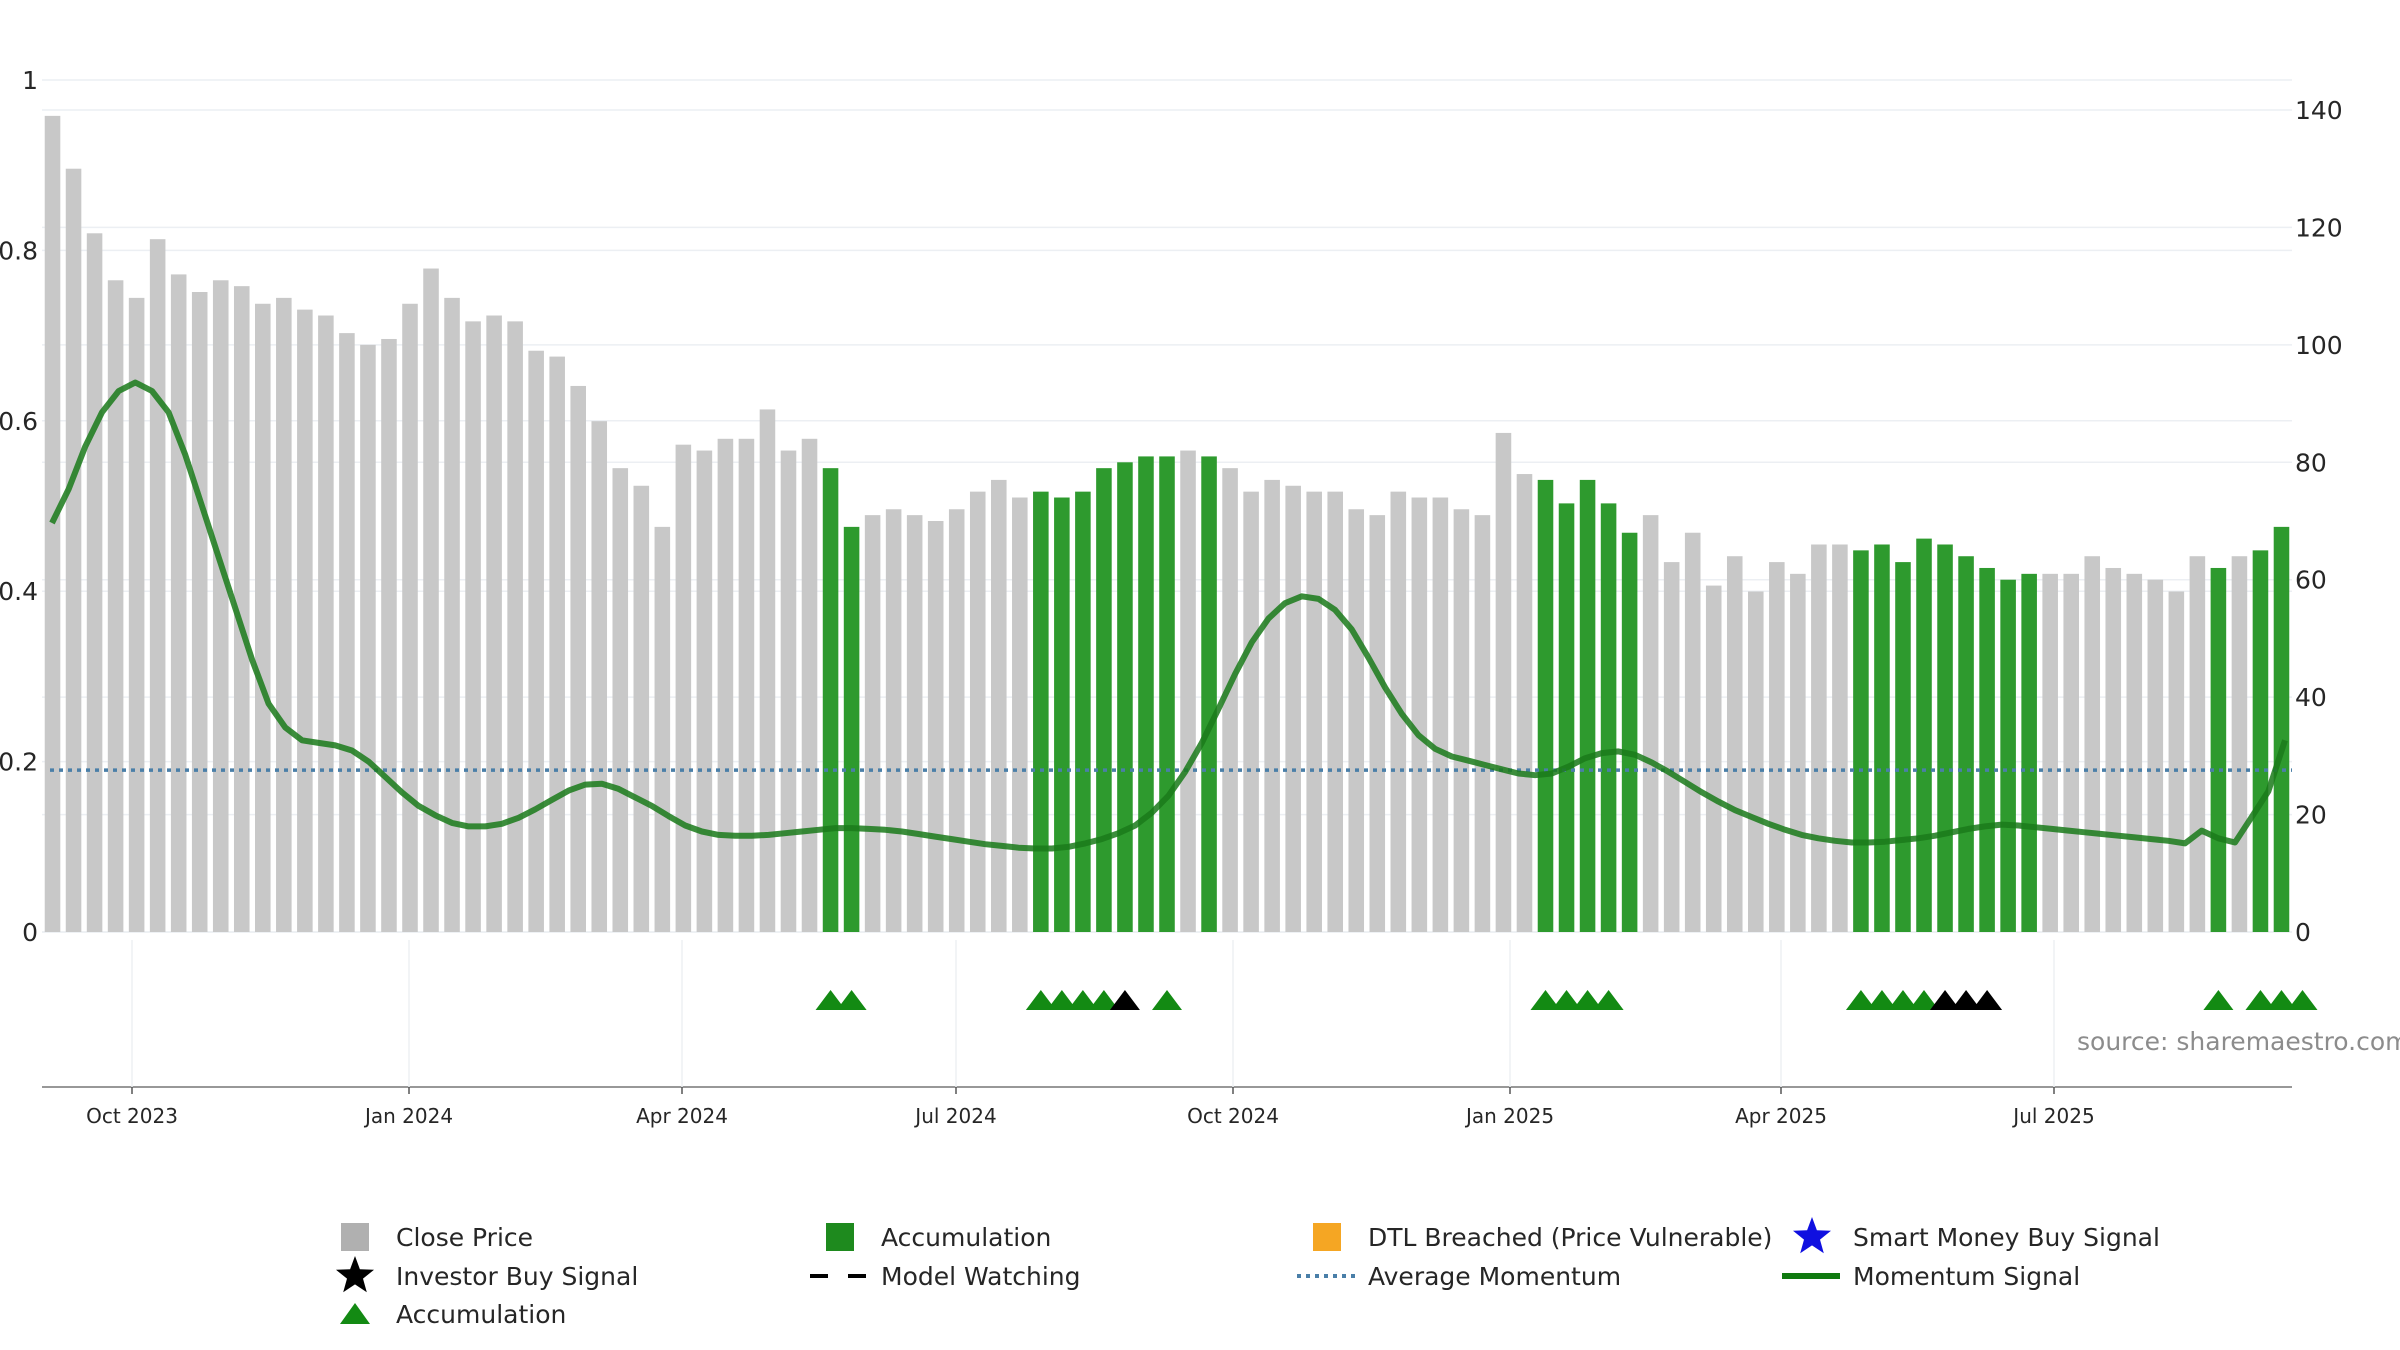 The image size is (2400, 1350). What do you see at coordinates (1812, 1235) in the screenshot?
I see `smart-money-star-icon` at bounding box center [1812, 1235].